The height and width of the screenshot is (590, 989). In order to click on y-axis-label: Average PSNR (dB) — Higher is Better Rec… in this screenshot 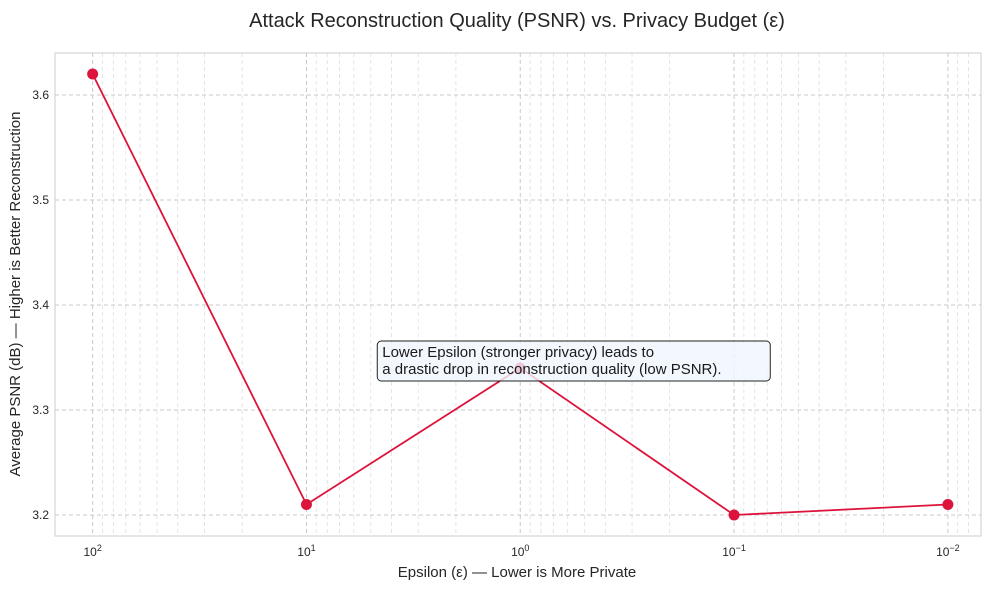, I will do `click(15, 294)`.